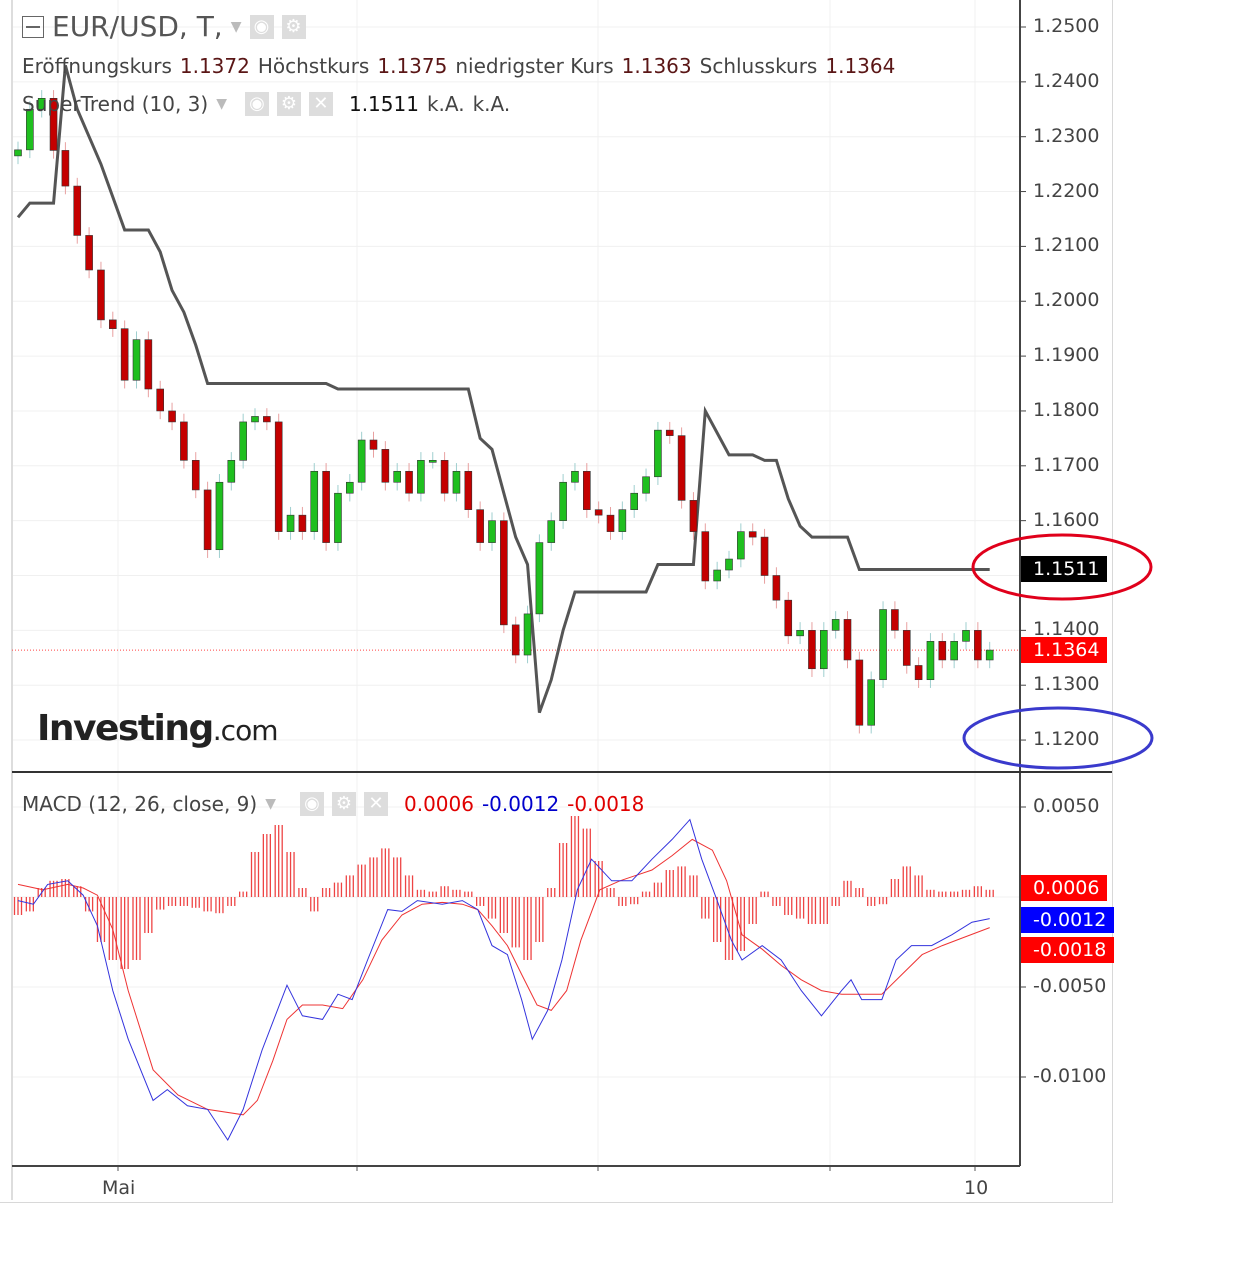 The height and width of the screenshot is (1274, 1240). I want to click on symbol-legend: EUR/USD, T, ▼ ◉ ⚙, so click(164, 26).